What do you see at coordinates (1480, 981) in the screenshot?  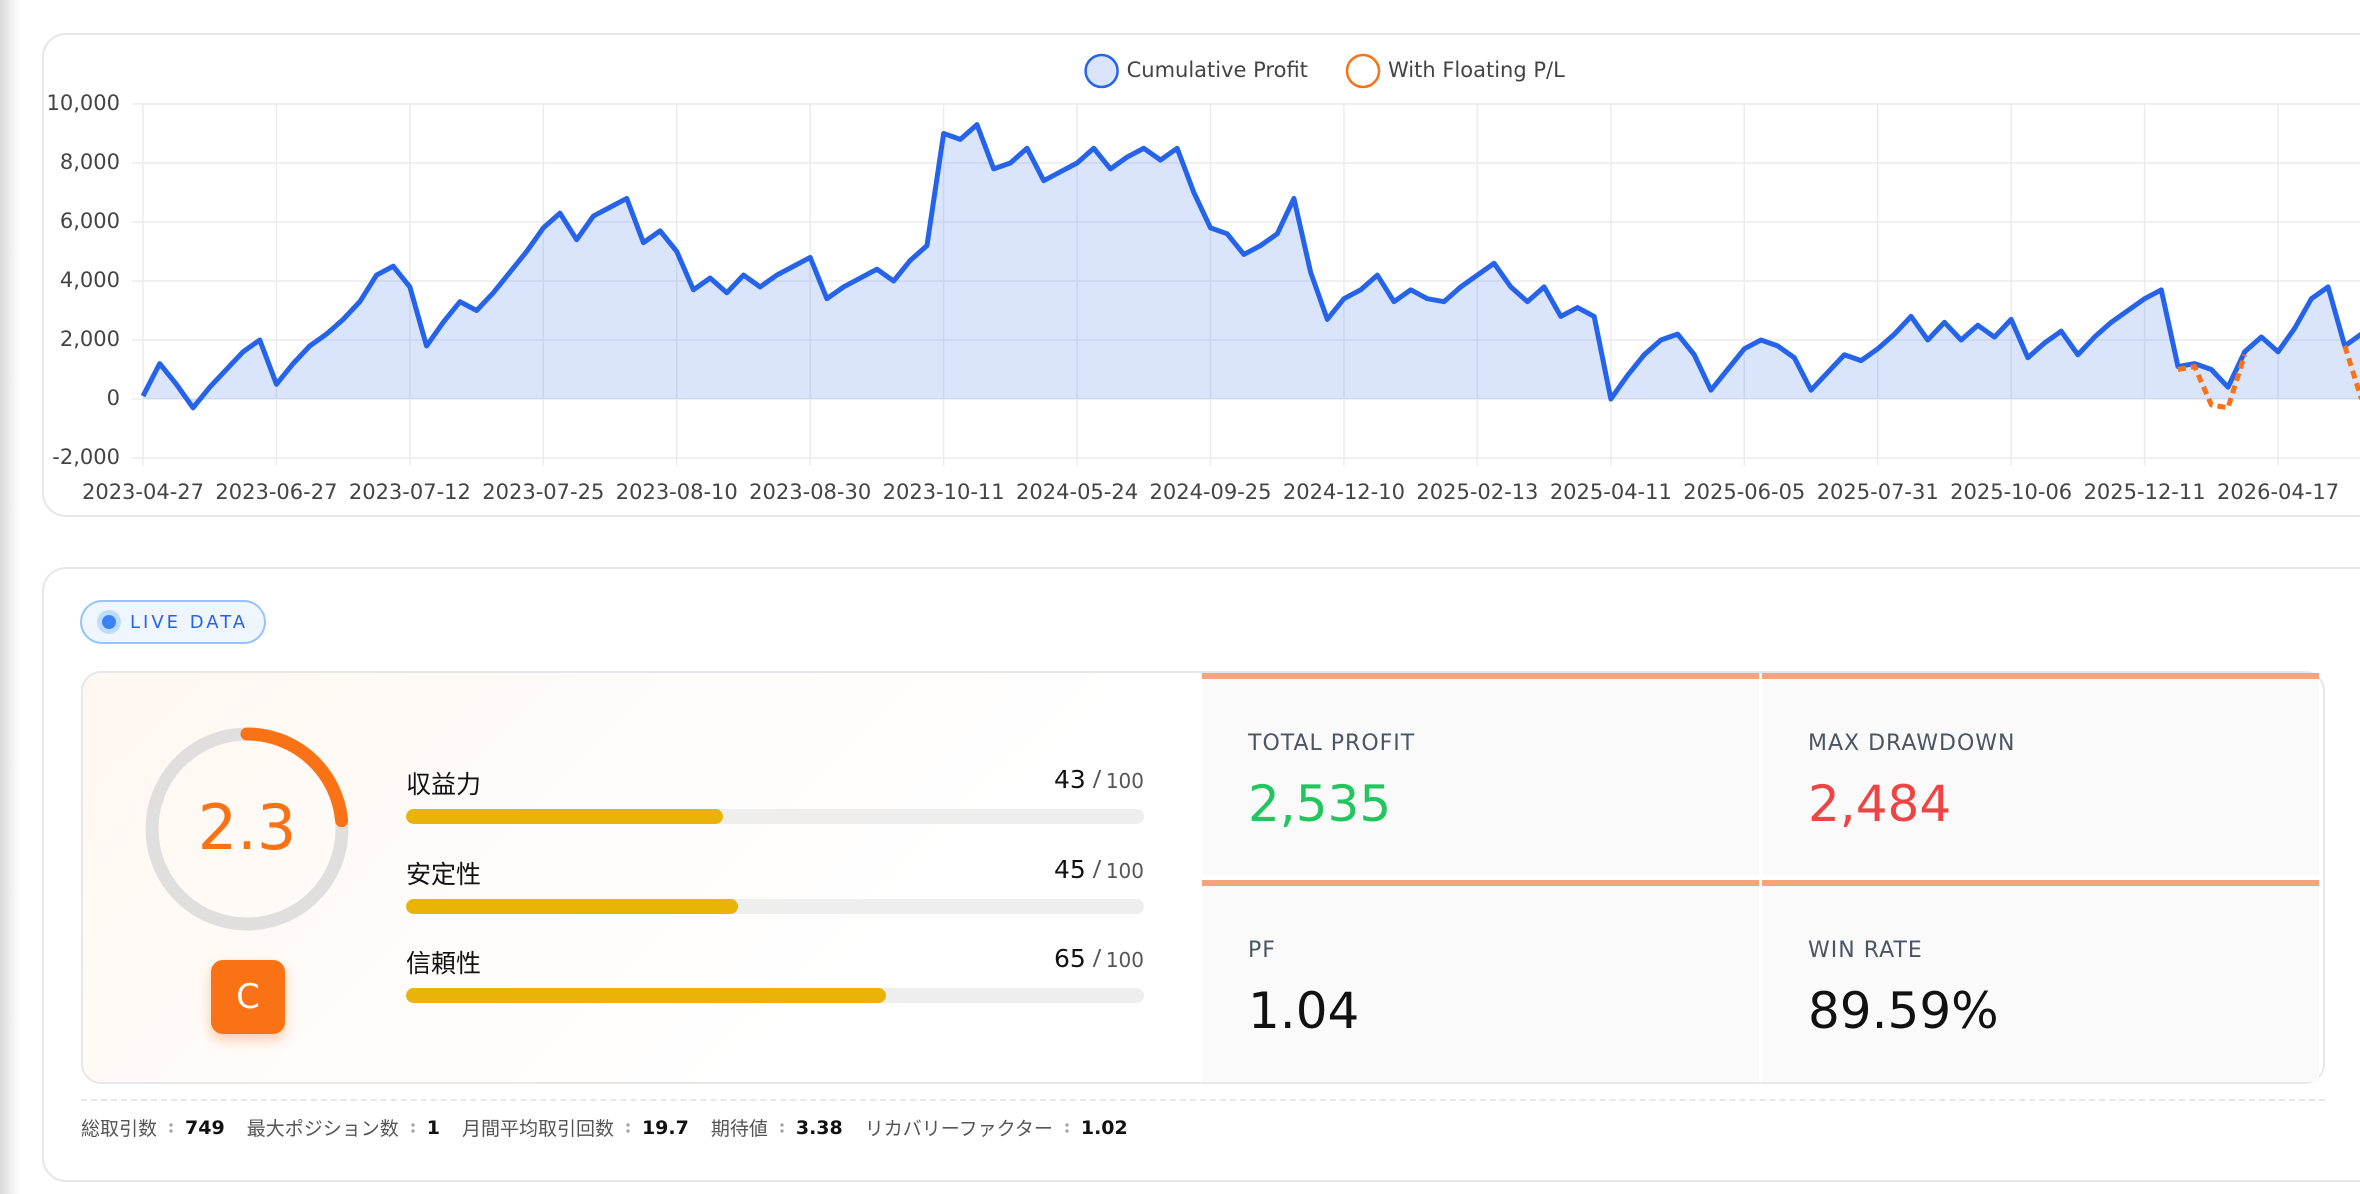 I see `stat-cell: PF 1.04` at bounding box center [1480, 981].